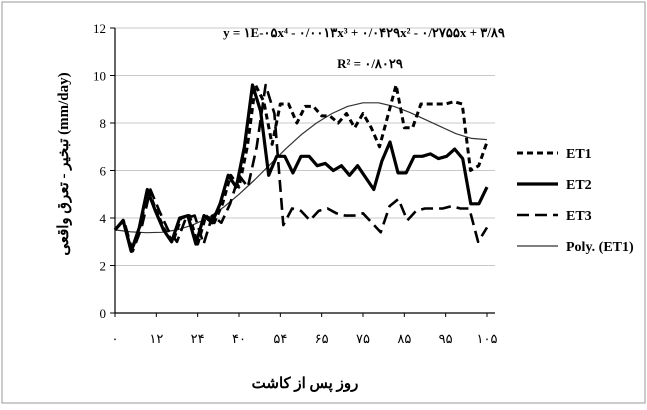 The width and height of the screenshot is (647, 410). Describe the element at coordinates (103, 123) in the screenshot. I see `y-tick-label: 8` at that location.